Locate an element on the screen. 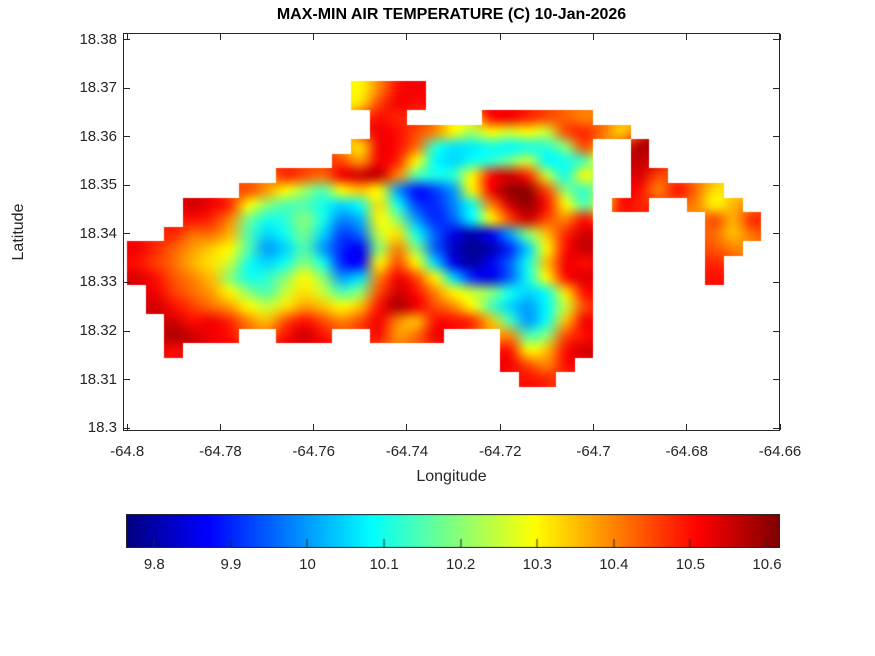 This screenshot has width=875, height=656. y-tick-label: 18.33 is located at coordinates (98, 282).